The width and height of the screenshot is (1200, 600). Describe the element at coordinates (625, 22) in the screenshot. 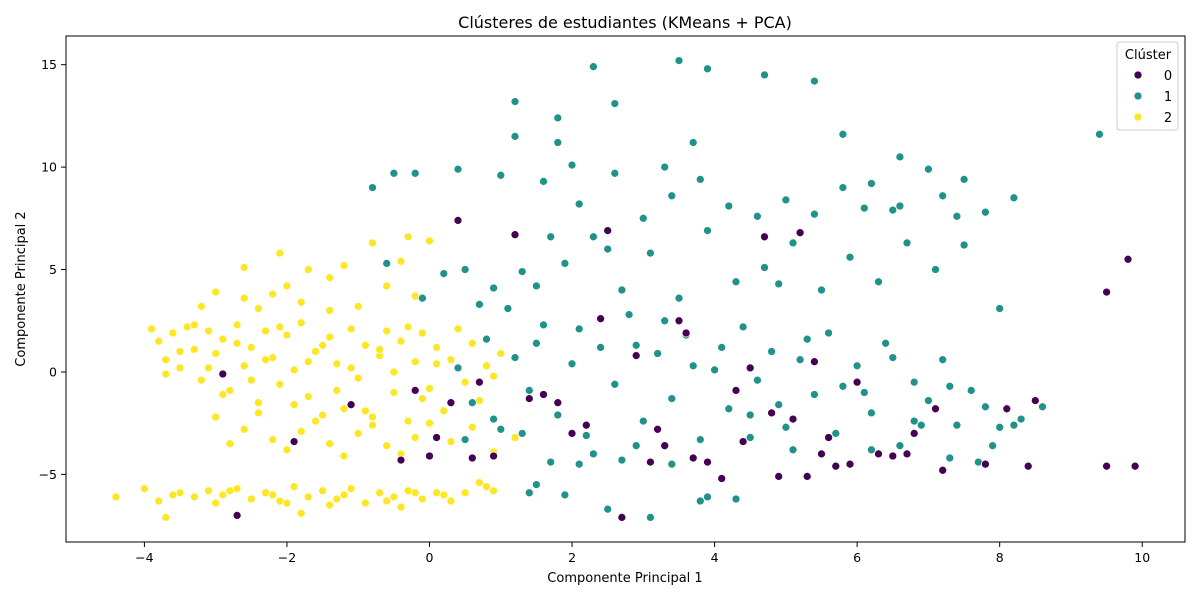

I see `chart-title: Clústeres de estudiantes (KMeans + PCA)` at that location.